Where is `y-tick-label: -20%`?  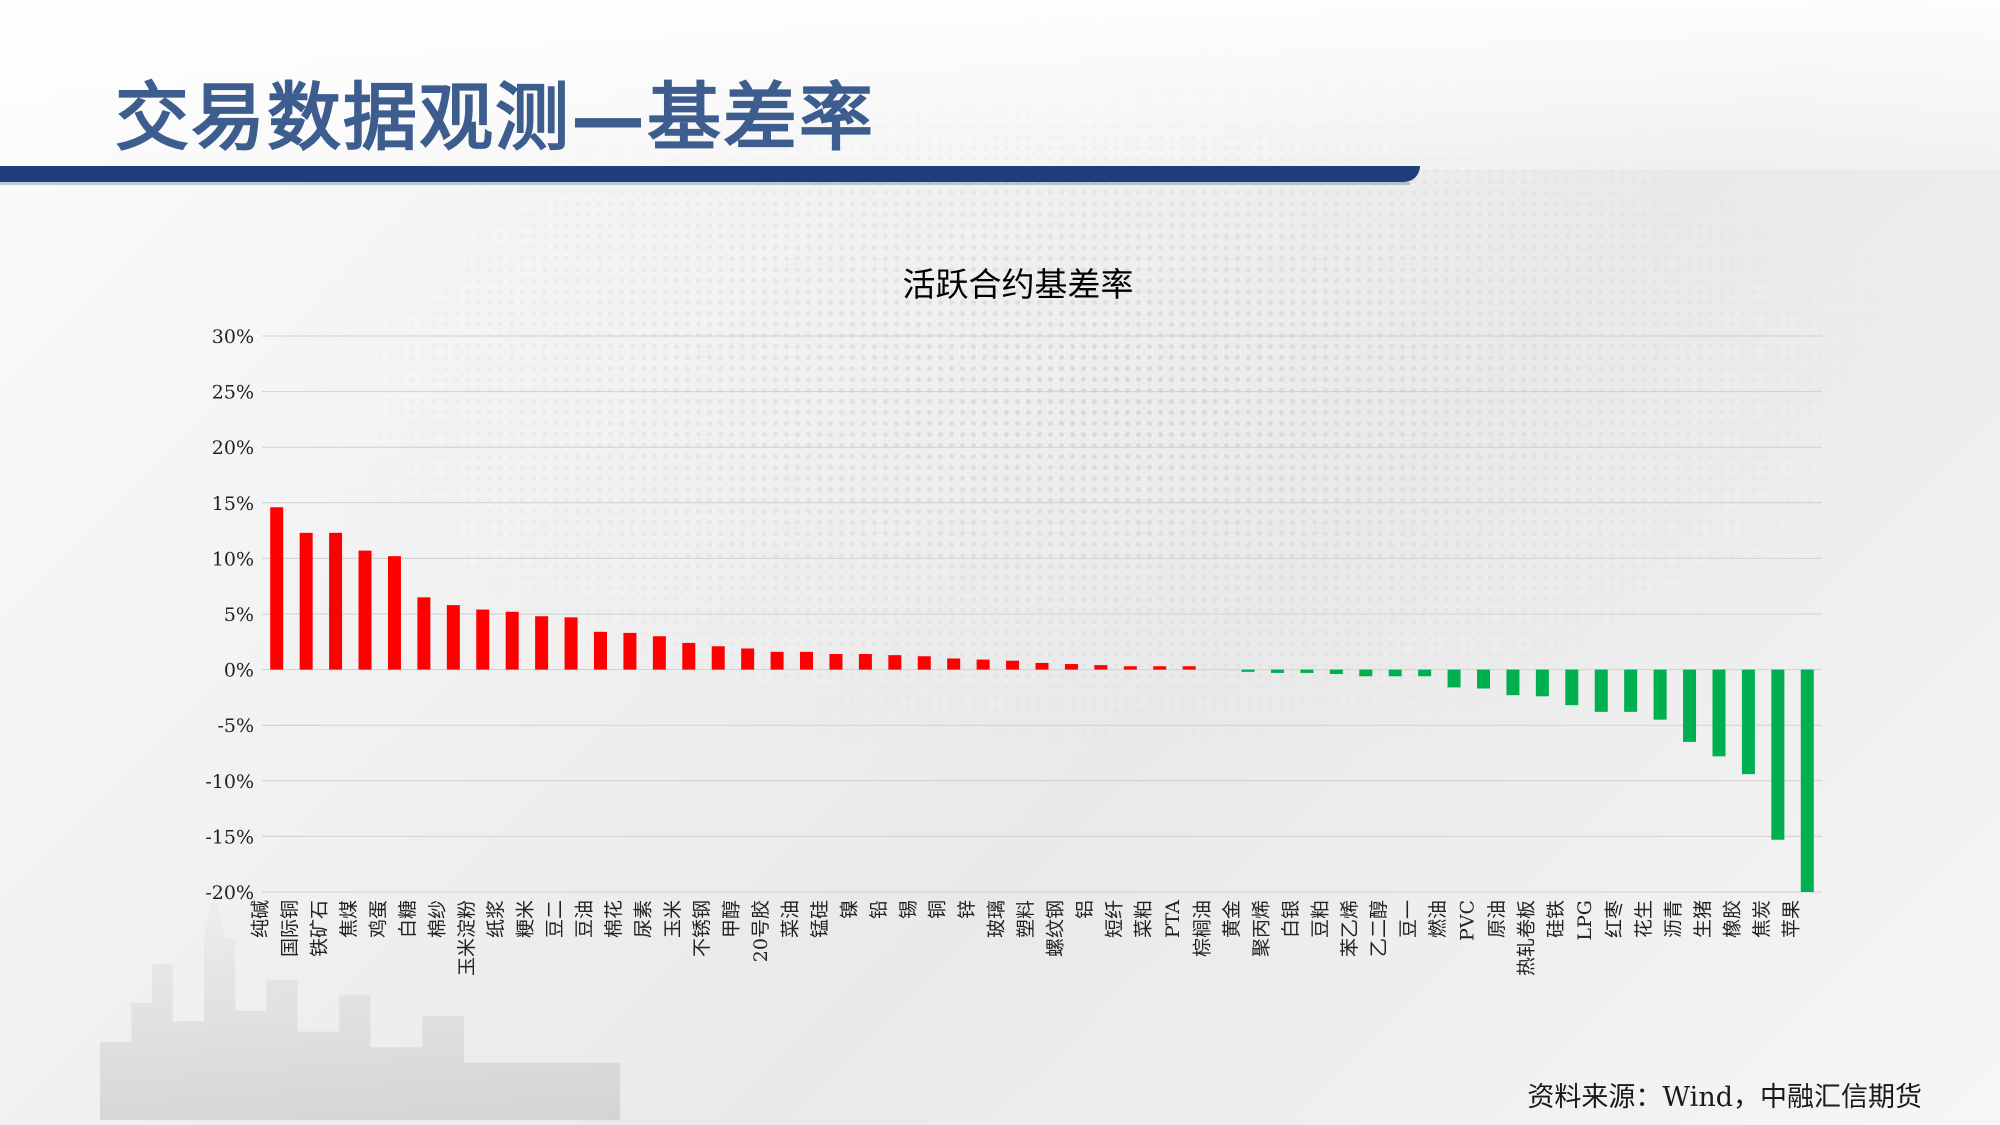 y-tick-label: -20% is located at coordinates (229, 893).